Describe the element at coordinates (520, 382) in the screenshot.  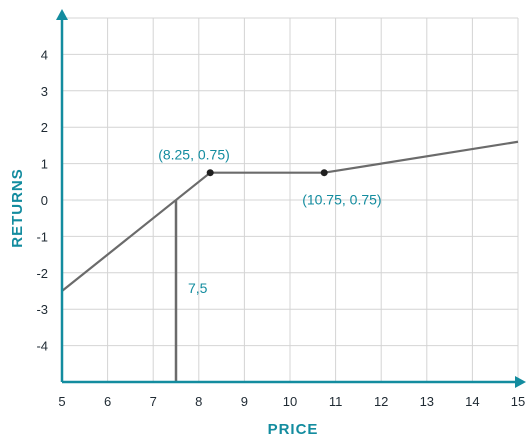
I see `x-axis-arrow-icon` at that location.